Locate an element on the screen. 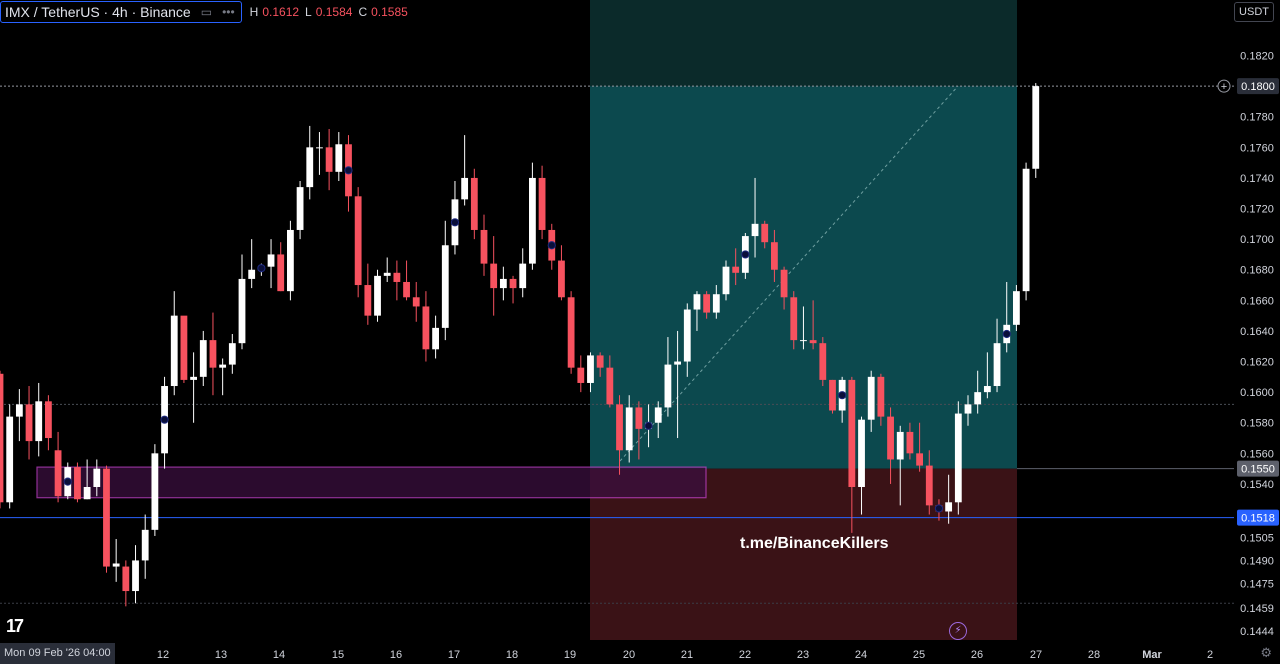 The height and width of the screenshot is (664, 1280). time-tick-label: 23 is located at coordinates (803, 655).